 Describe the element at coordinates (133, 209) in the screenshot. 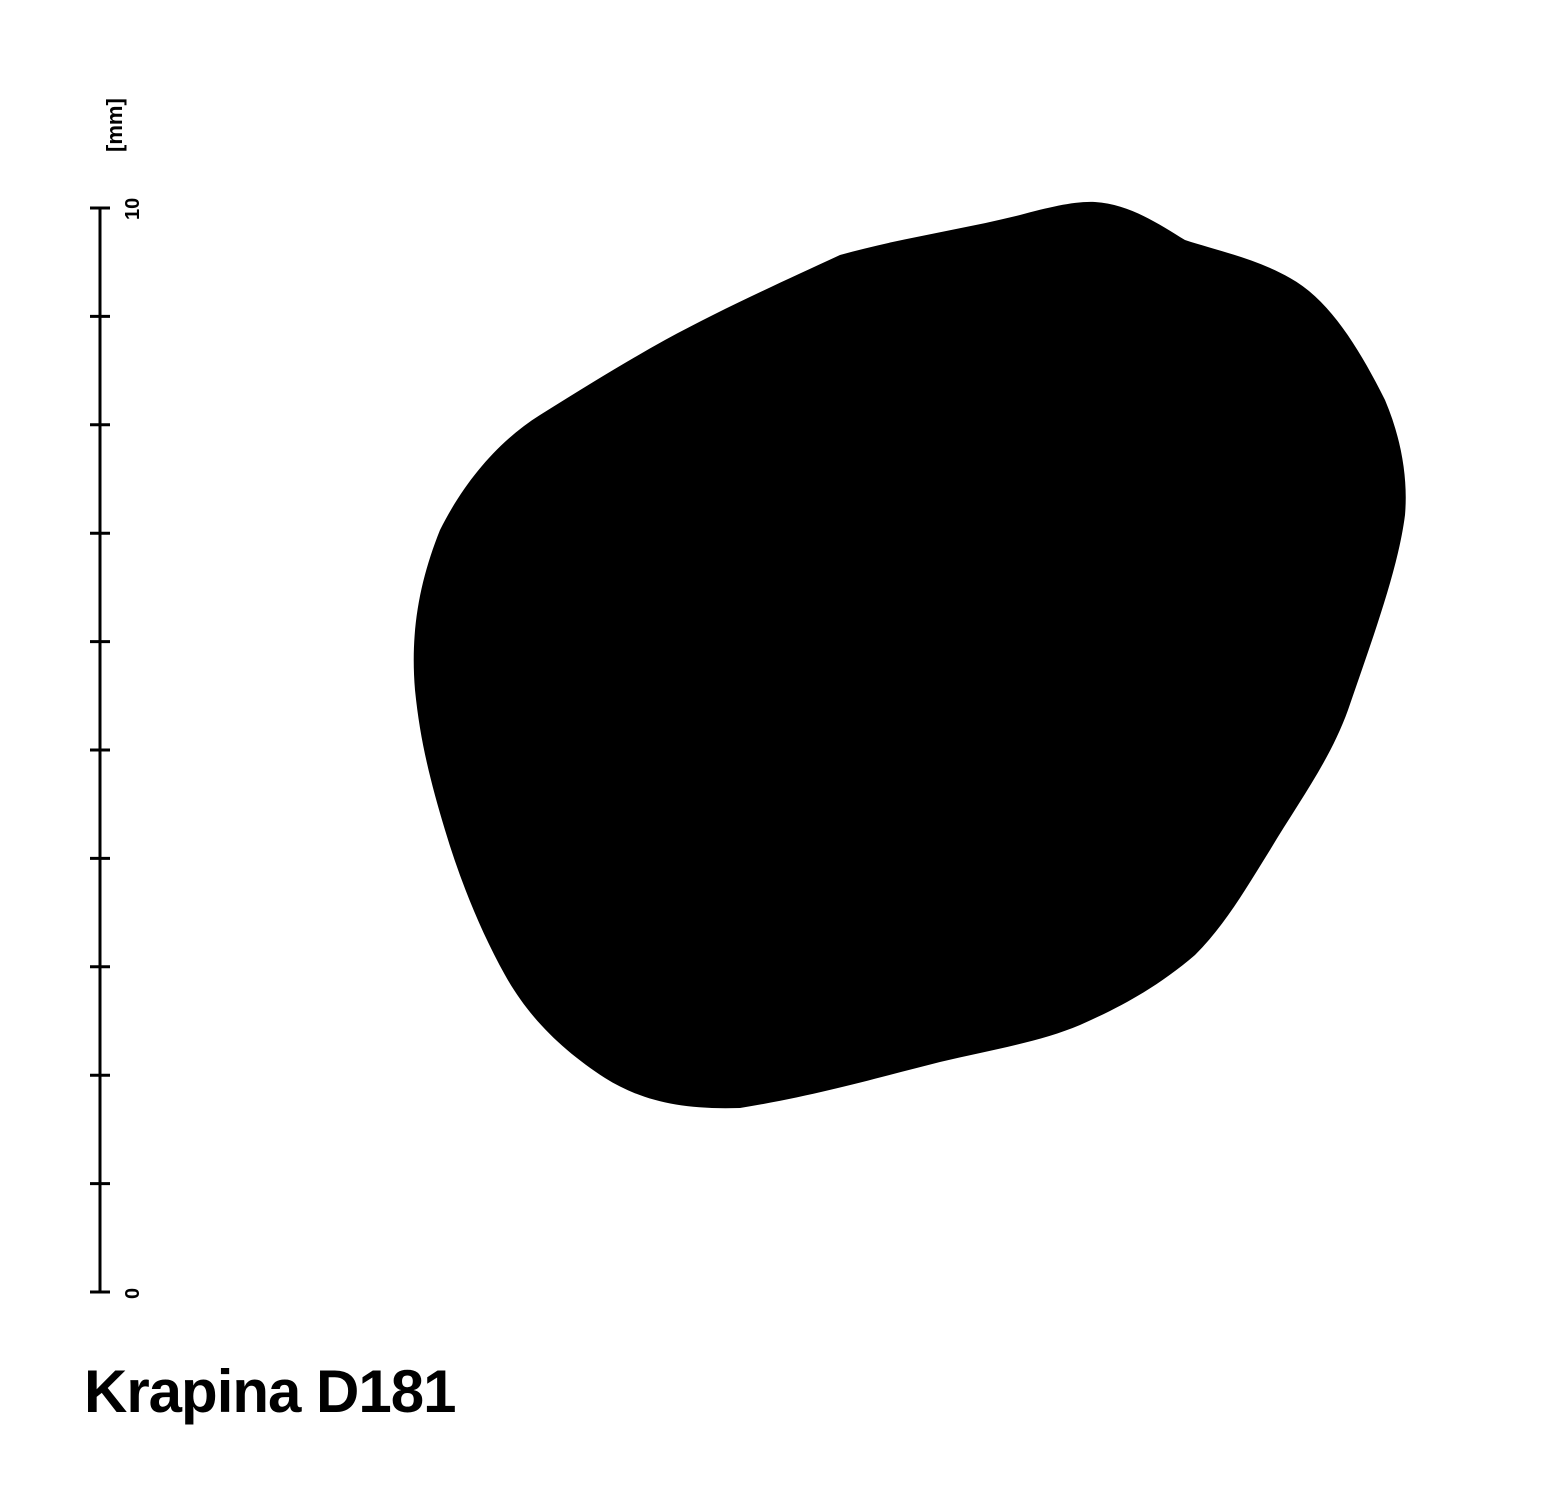

I see `scale-max-label: 10` at that location.